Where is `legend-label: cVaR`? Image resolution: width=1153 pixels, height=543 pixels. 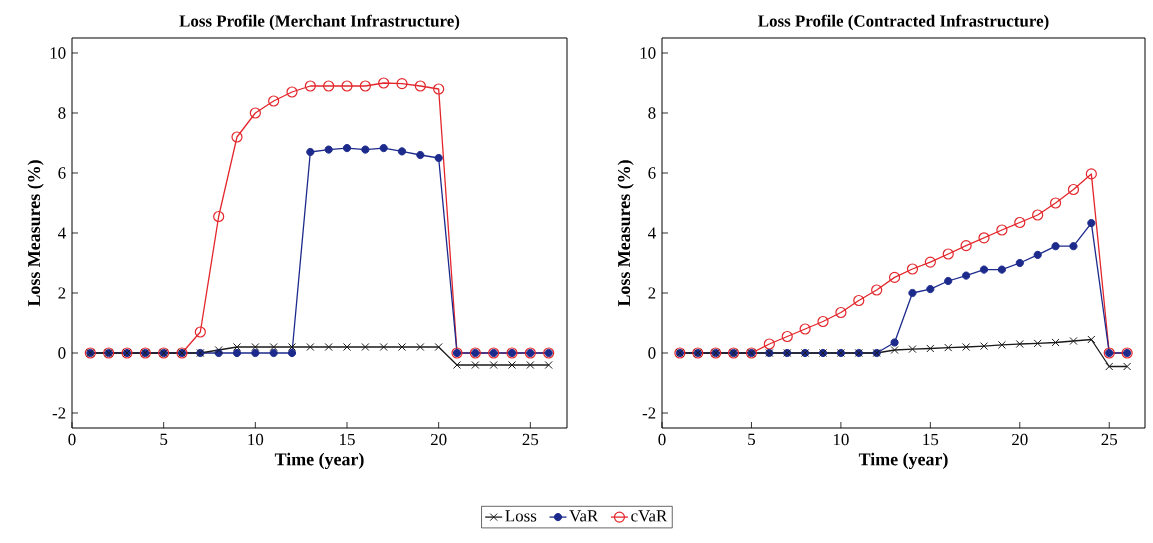 legend-label: cVaR is located at coordinates (649, 516).